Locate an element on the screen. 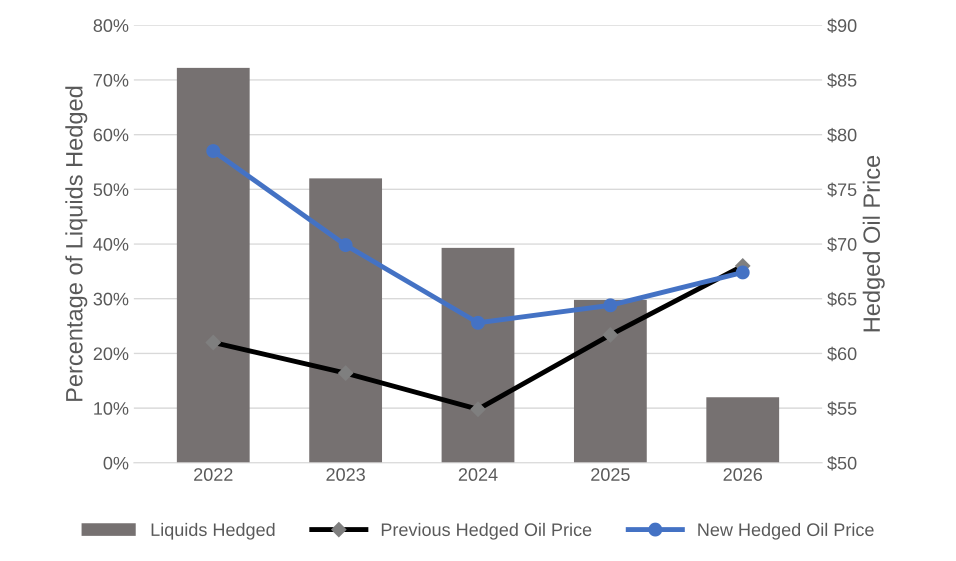  y-tick-label: 50% is located at coordinates (111, 189).